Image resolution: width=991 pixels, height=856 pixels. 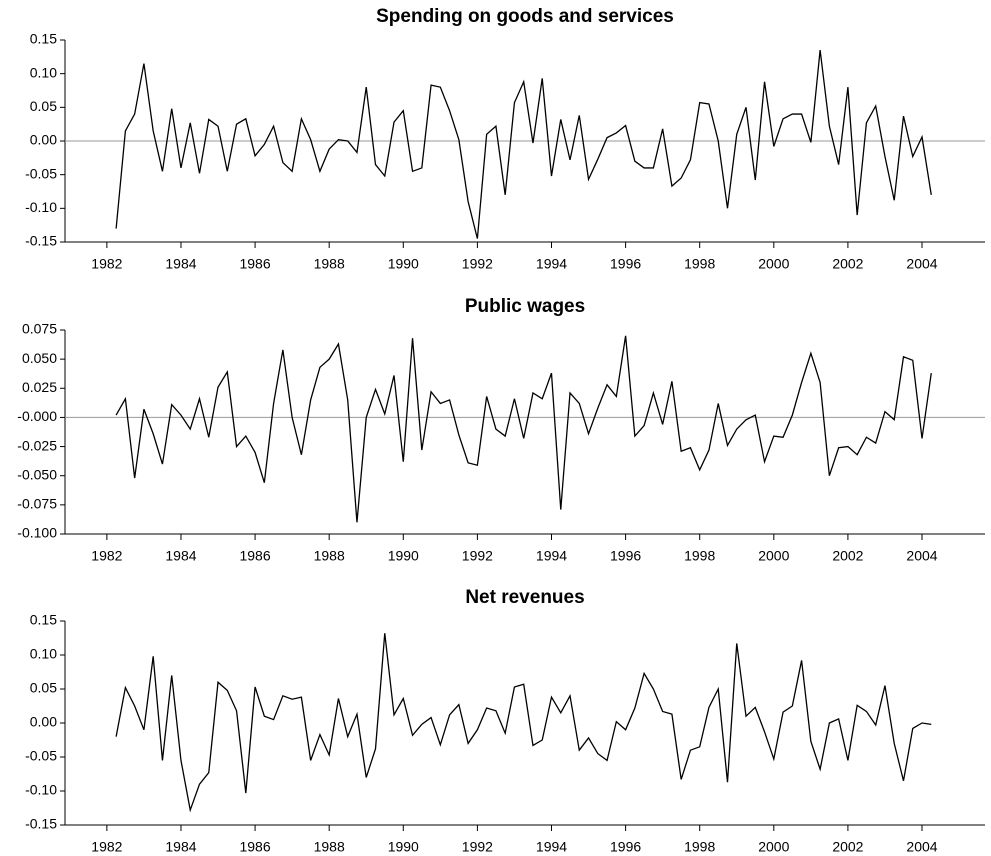 What do you see at coordinates (37, 504) in the screenshot?
I see `y-tick-label: -0.075` at bounding box center [37, 504].